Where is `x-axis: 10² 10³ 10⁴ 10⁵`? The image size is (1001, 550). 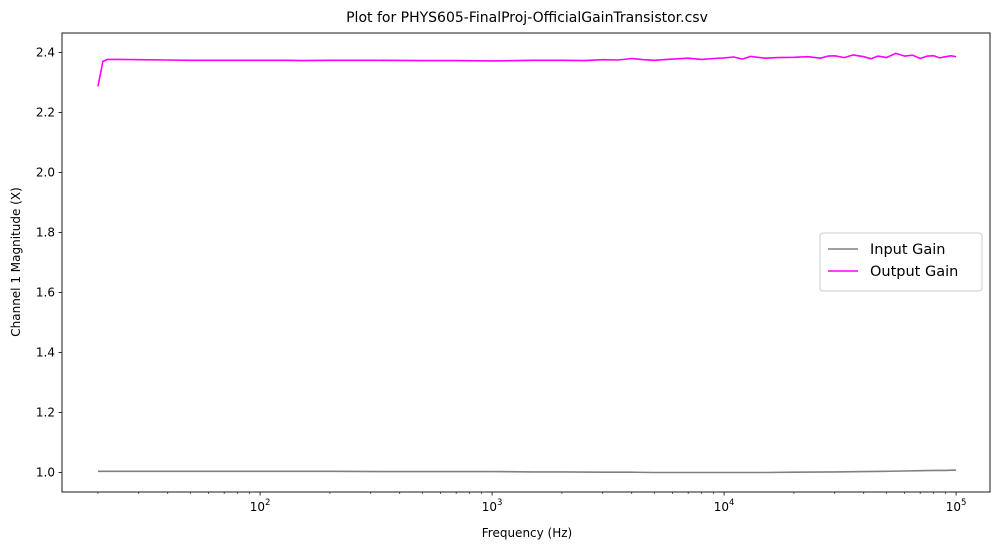
x-axis: 10² 10³ 10⁴ 10⁵ is located at coordinates (532, 503).